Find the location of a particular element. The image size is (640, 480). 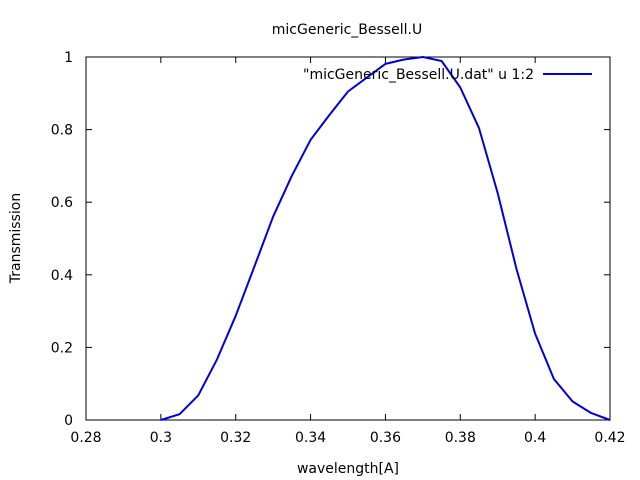

legend: "micGeneric_Bessell.U.dat" u 1:2 is located at coordinates (447, 75).